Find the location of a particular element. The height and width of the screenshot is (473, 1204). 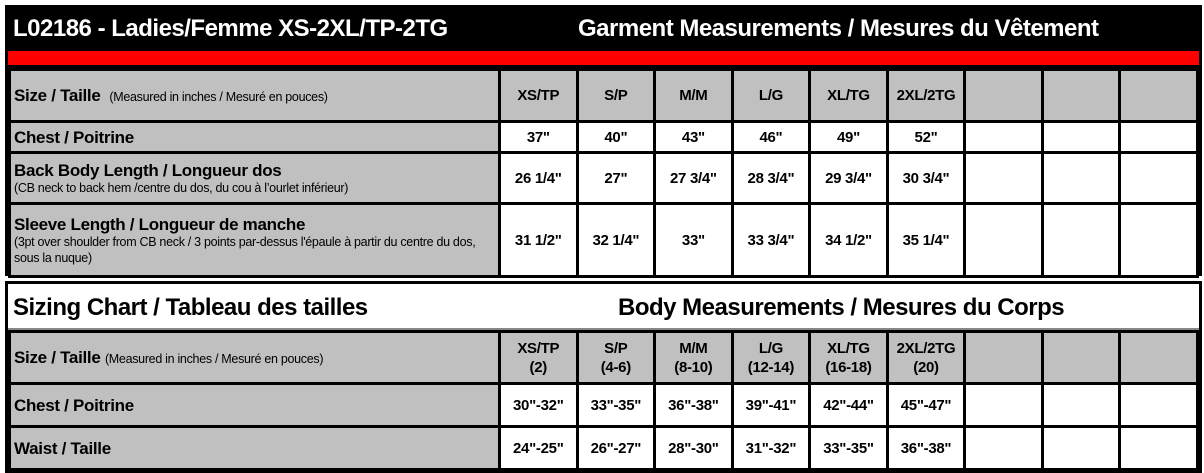

size-header-cell: 2XL/2TG (20) is located at coordinates (926, 357).